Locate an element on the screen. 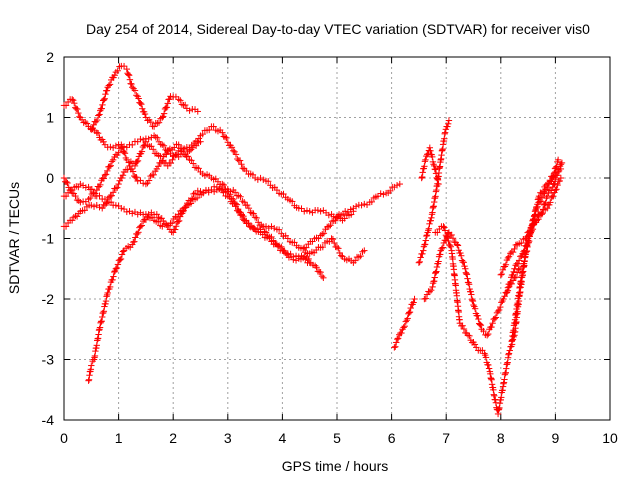 This screenshot has width=640, height=485. x-tick-label: 9 is located at coordinates (556, 438).